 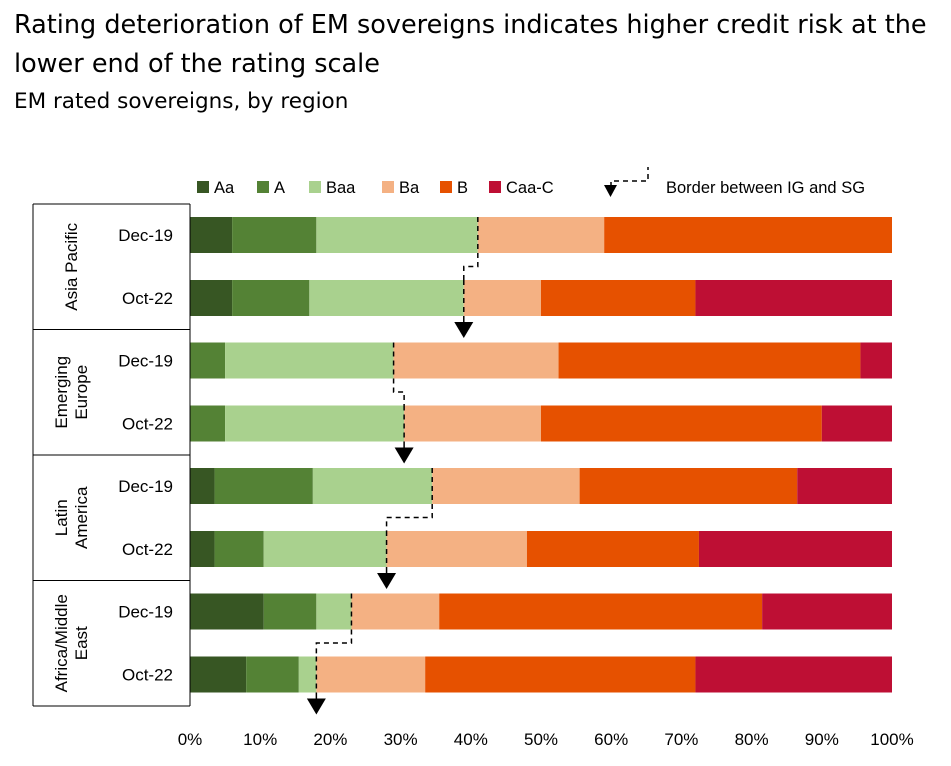 I want to click on legend-swatch-baa, so click(x=315, y=187).